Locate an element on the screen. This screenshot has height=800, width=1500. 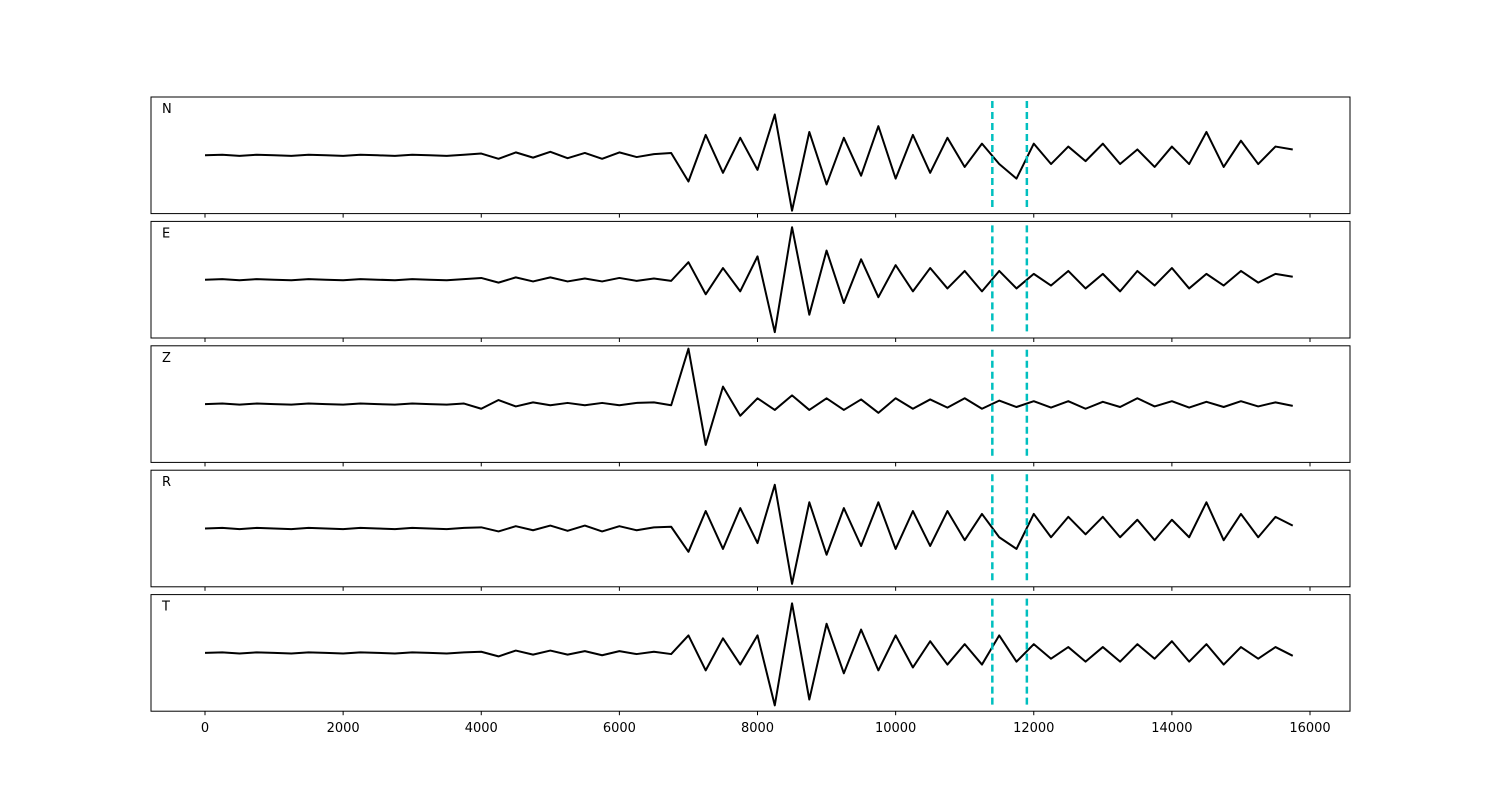
panel-label: R is located at coordinates (166, 482).